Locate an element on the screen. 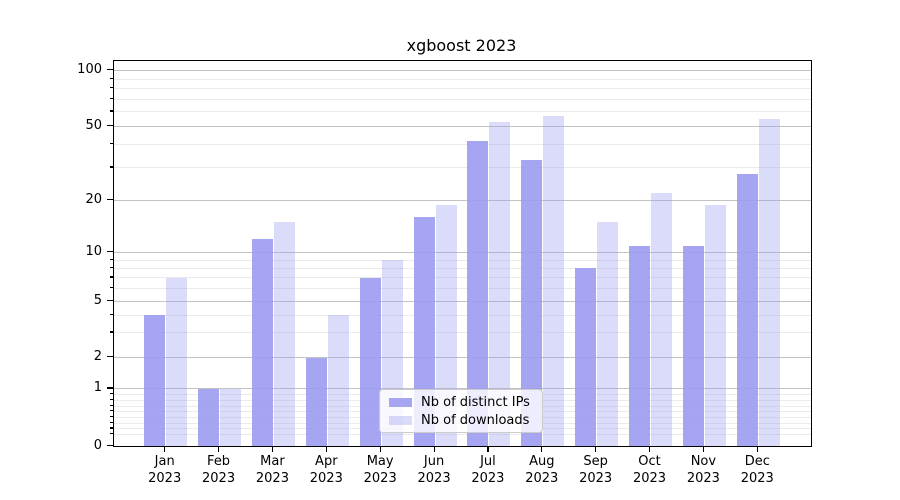 This screenshot has width=900, height=500. bar-downloads-oct is located at coordinates (662, 319).